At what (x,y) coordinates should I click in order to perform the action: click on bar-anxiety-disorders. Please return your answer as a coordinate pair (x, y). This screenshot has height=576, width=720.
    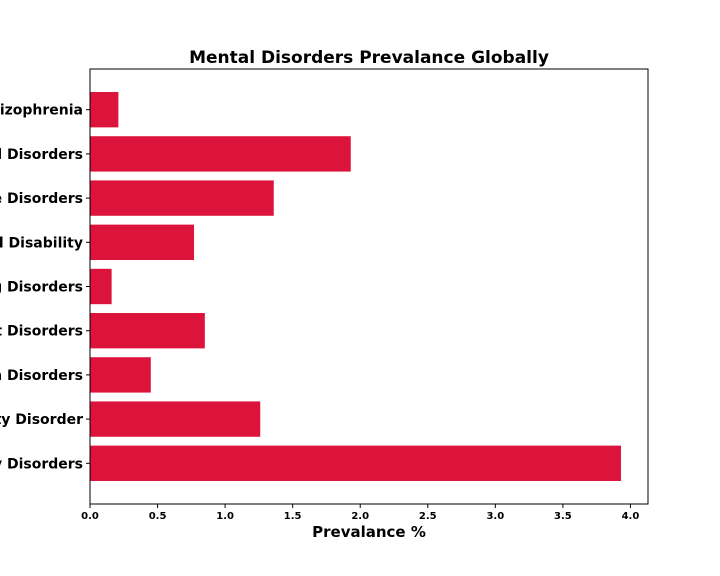
    Looking at the image, I should click on (355, 463).